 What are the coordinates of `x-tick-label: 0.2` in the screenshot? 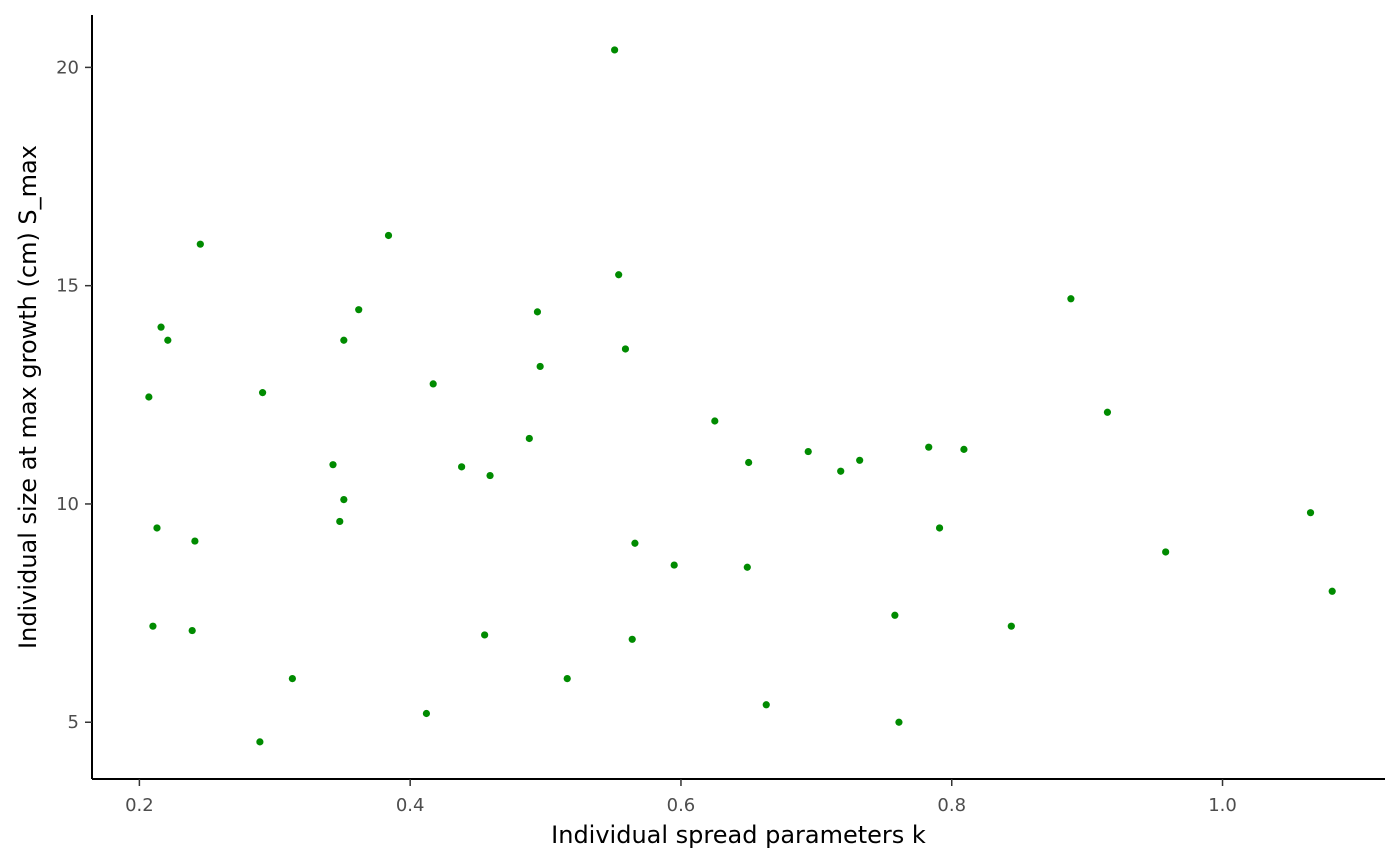 It's located at (139, 805).